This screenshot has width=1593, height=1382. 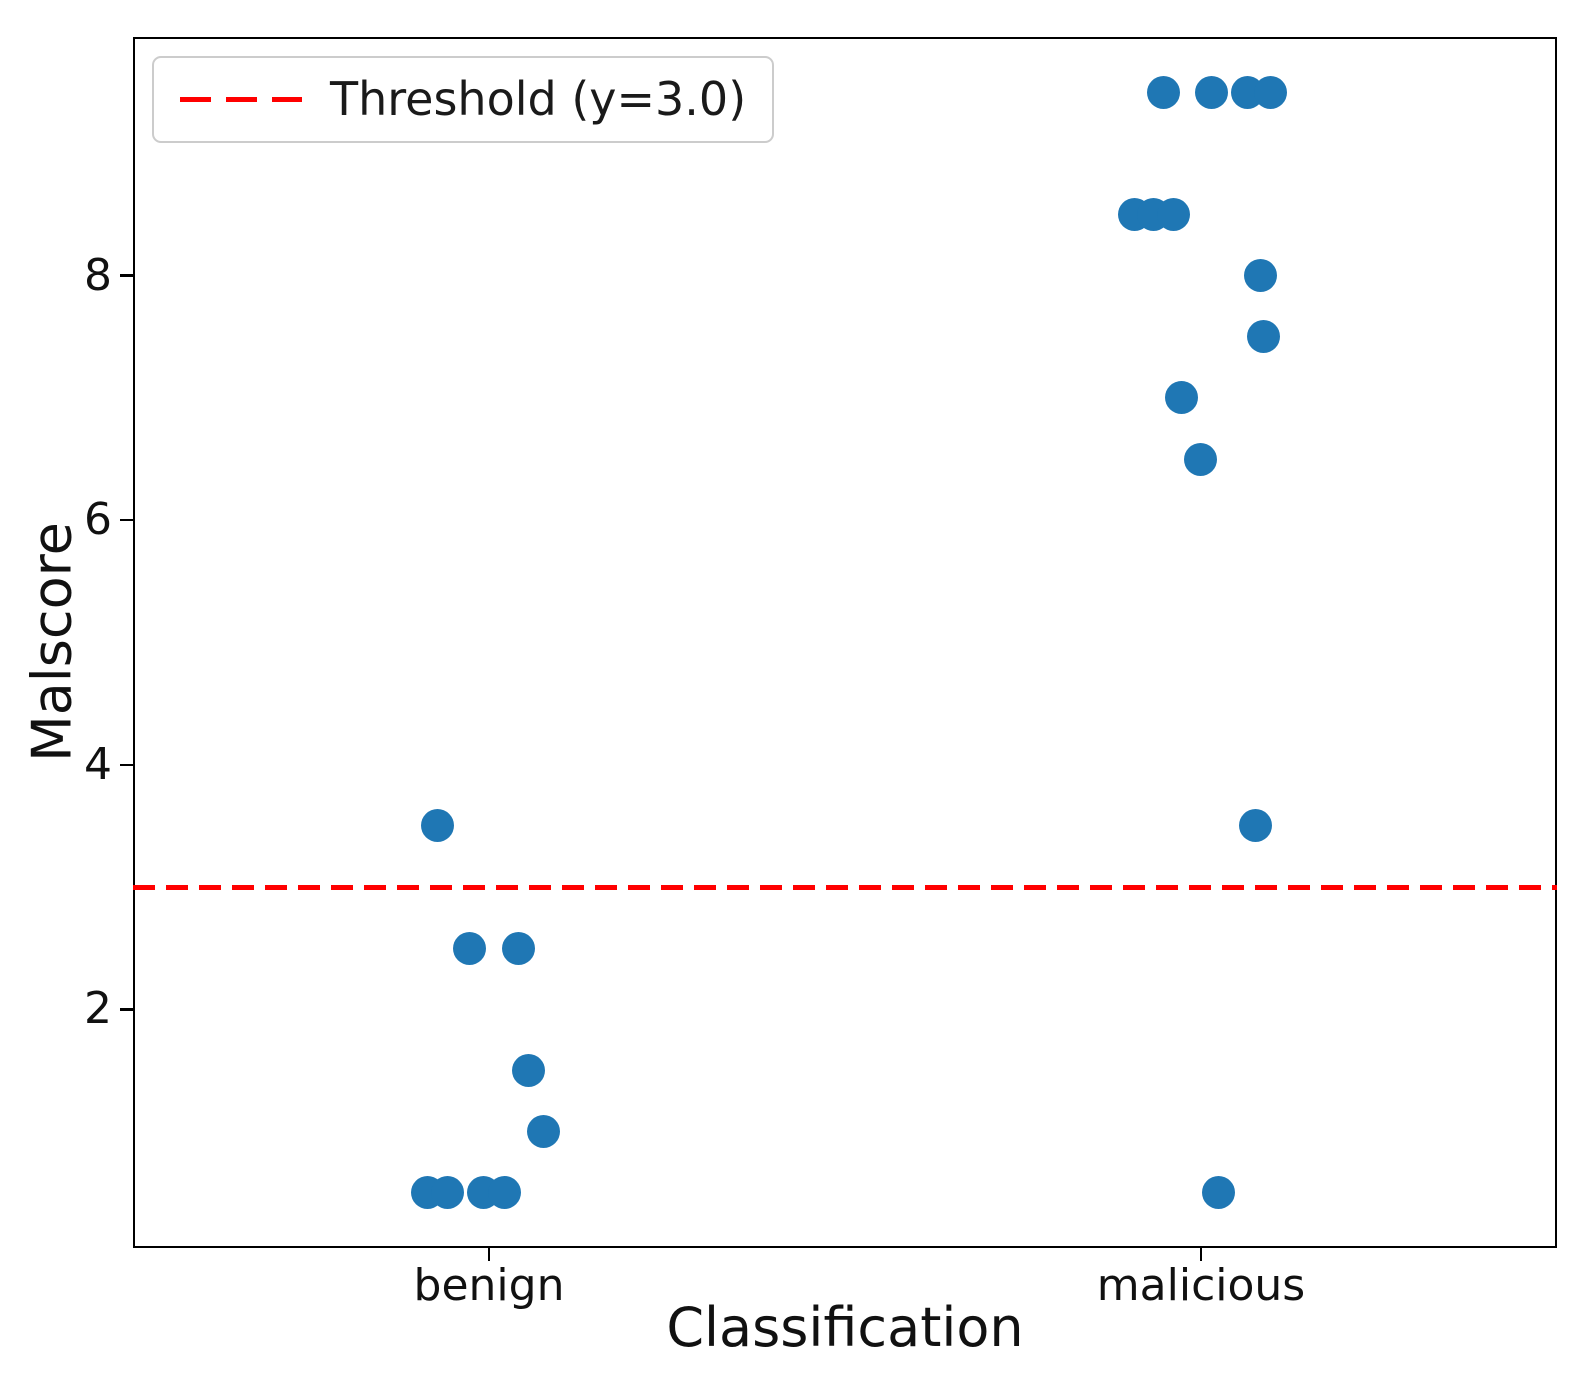 What do you see at coordinates (241, 99) in the screenshot?
I see `legend-dashed-line-icon` at bounding box center [241, 99].